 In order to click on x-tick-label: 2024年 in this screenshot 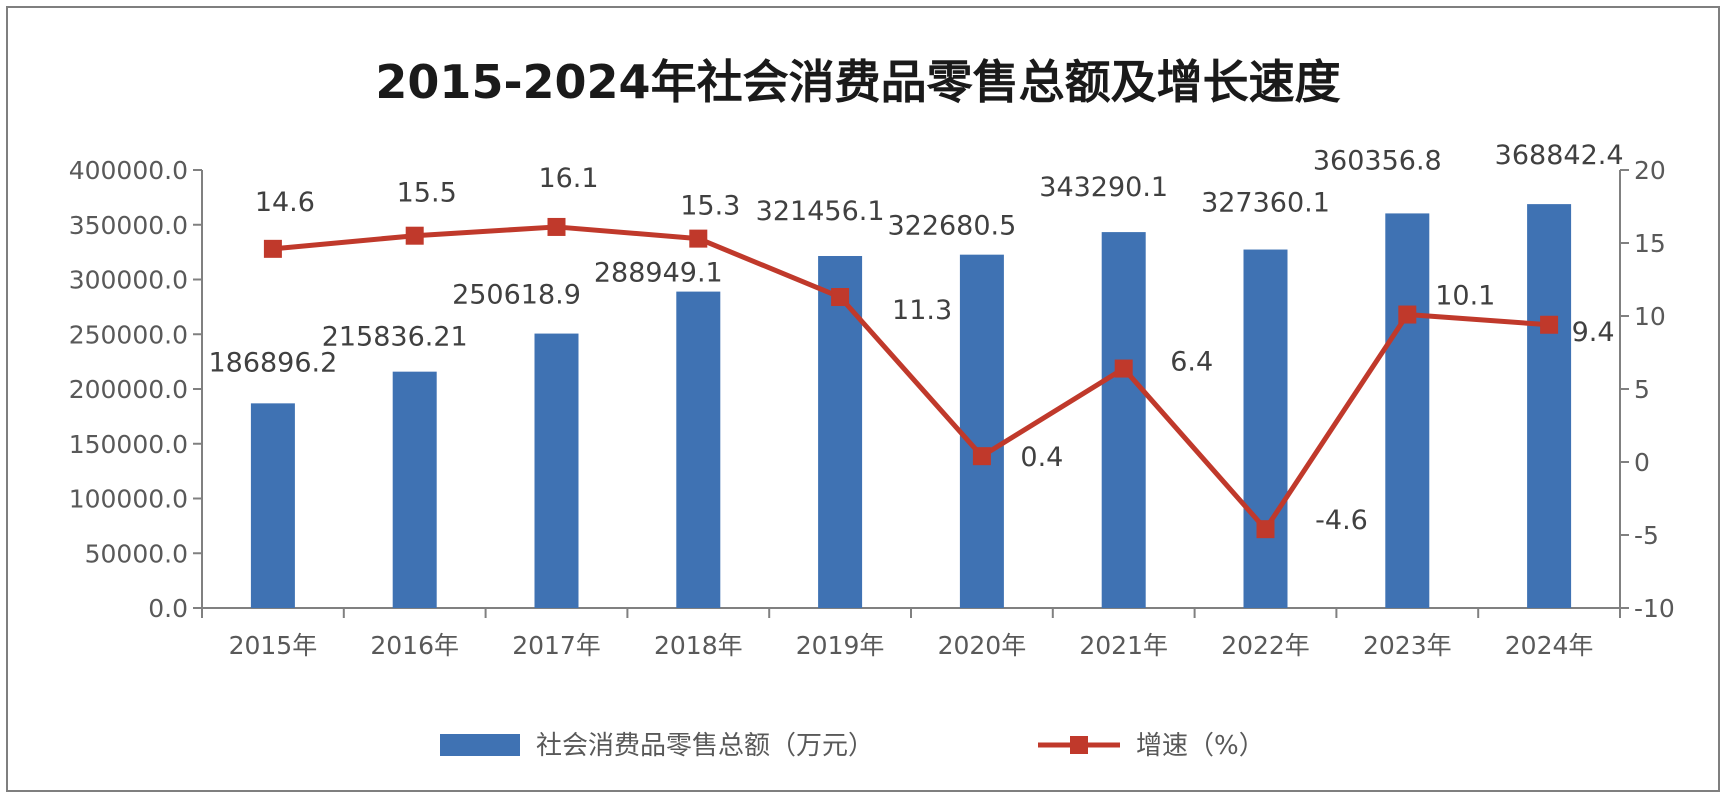, I will do `click(1549, 645)`.